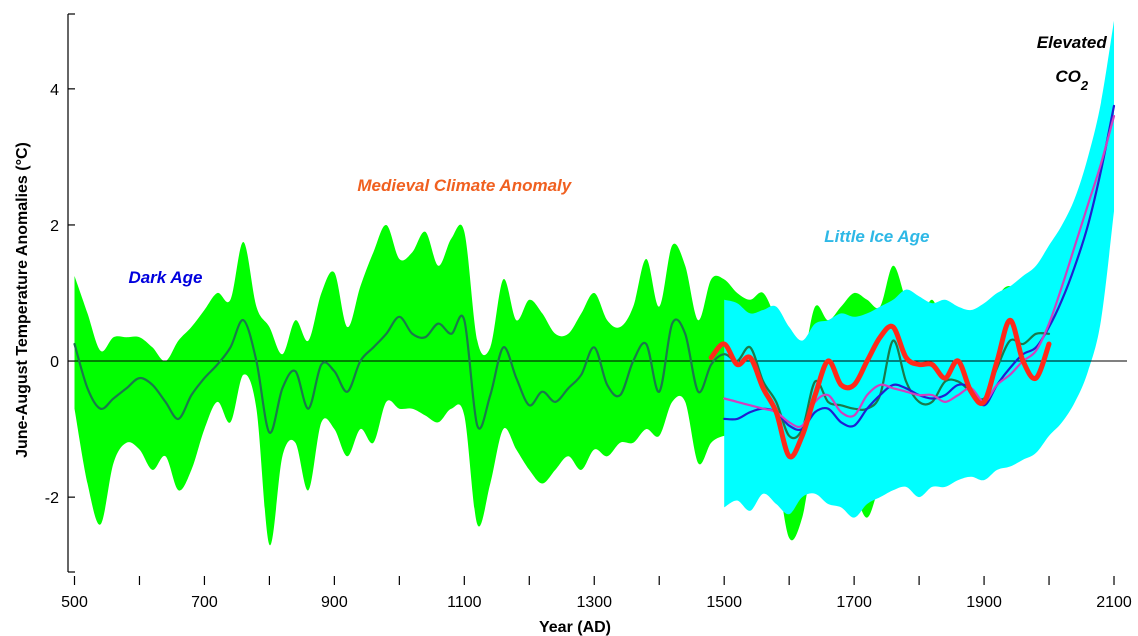  Describe the element at coordinates (464, 185) in the screenshot. I see `annotation-label: Medieval Climate Anomaly` at that location.